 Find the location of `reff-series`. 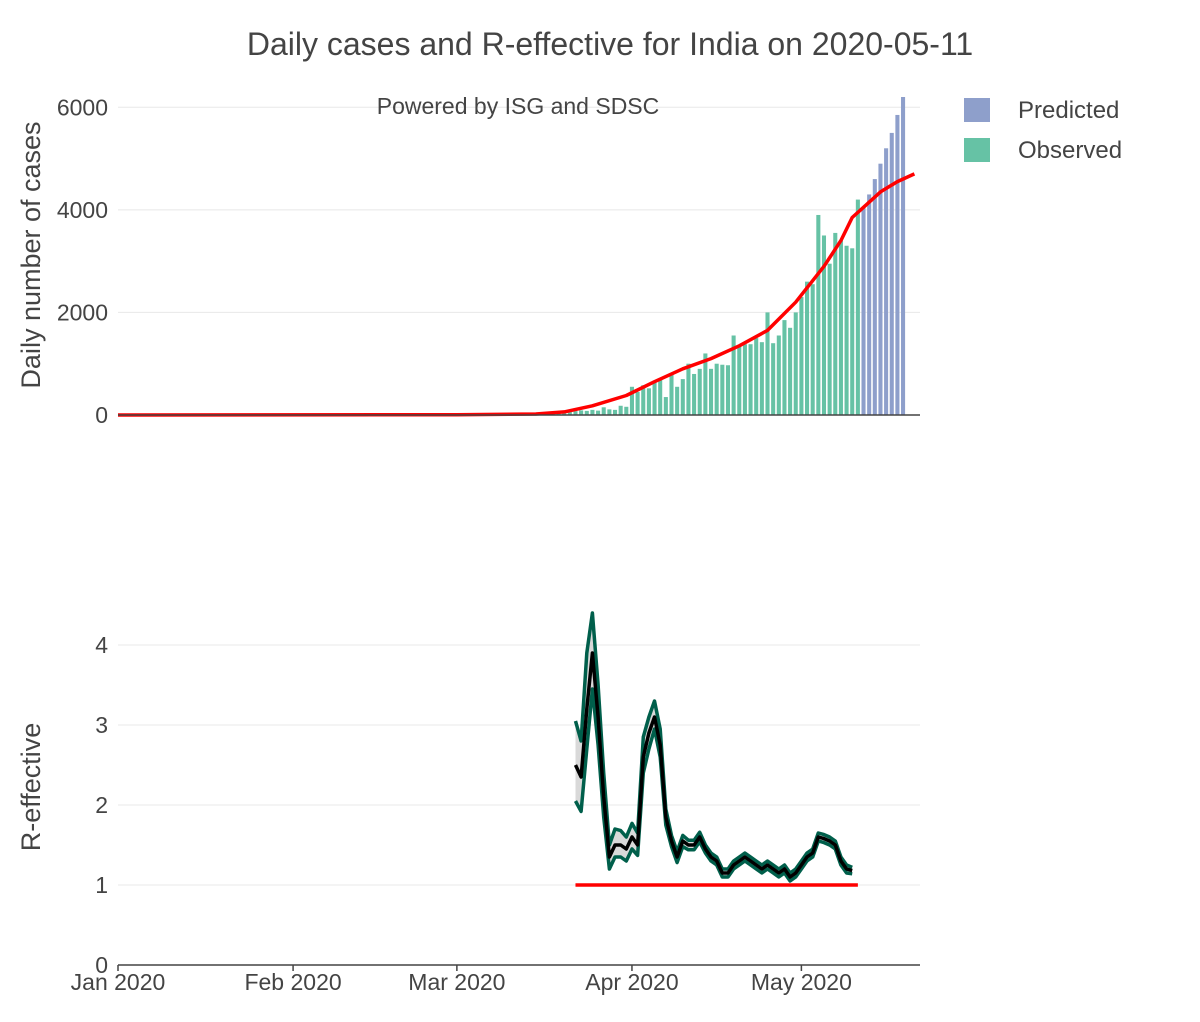

reff-series is located at coordinates (715, 749).